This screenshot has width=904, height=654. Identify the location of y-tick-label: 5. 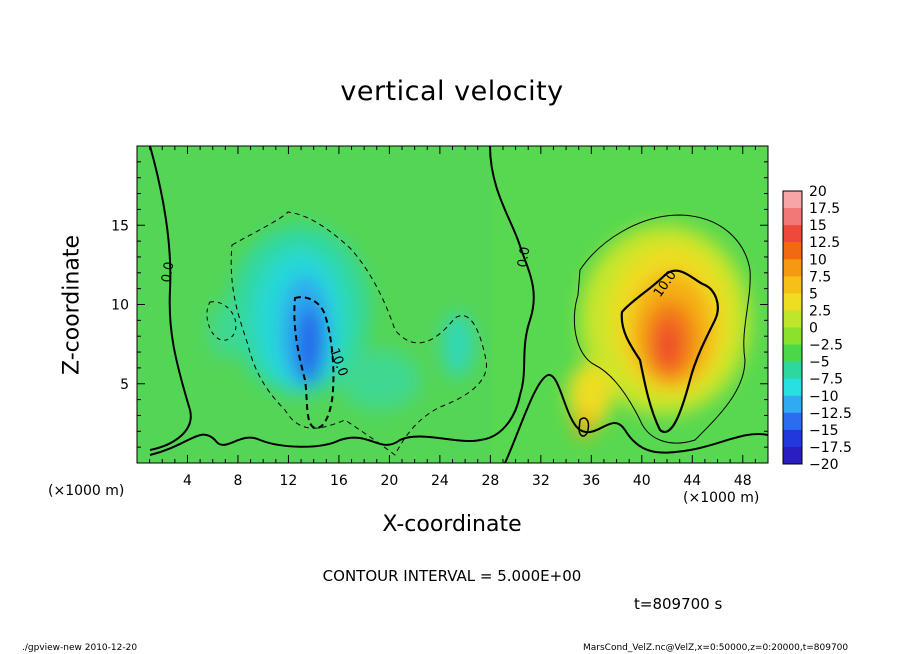
(124, 385).